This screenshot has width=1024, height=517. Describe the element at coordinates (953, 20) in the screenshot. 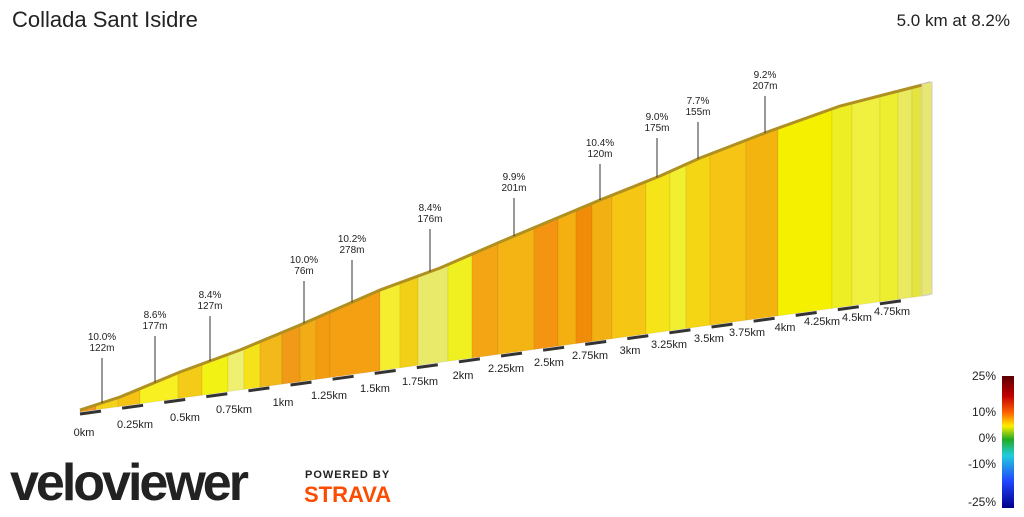

I see `summary: 5.0 km at 8.2%` at that location.